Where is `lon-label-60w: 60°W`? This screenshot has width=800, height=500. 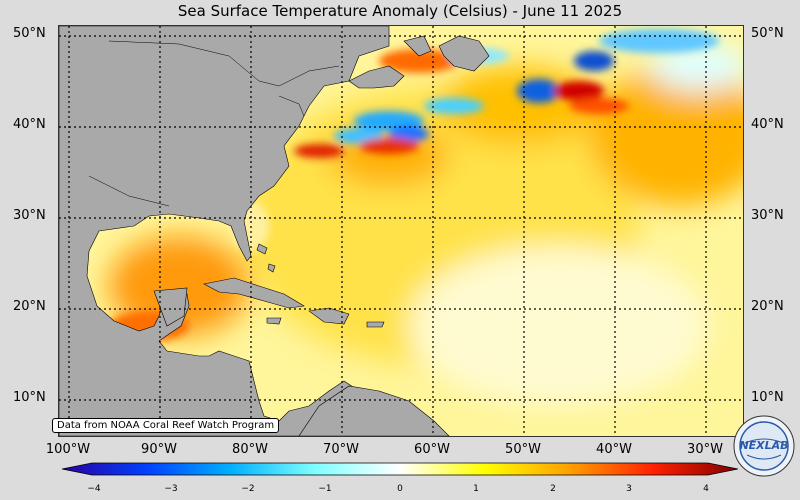
lon-label-60w: 60°W is located at coordinates (432, 449).